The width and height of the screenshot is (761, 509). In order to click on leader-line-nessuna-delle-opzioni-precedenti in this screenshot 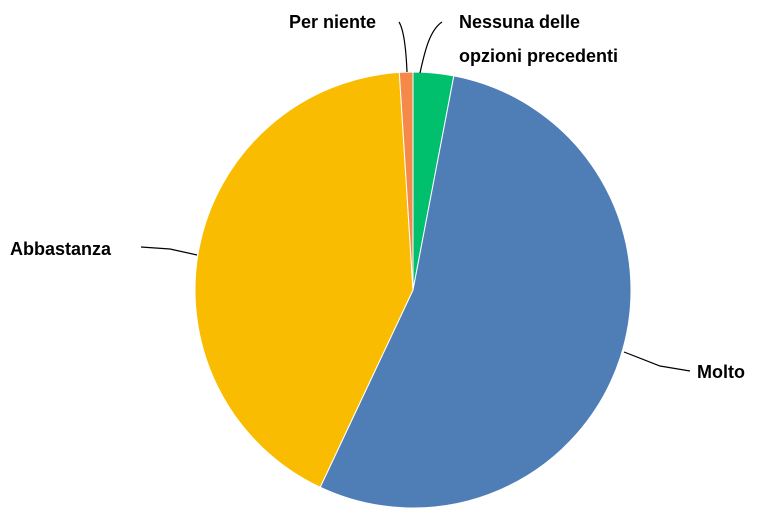, I will do `click(431, 47)`.